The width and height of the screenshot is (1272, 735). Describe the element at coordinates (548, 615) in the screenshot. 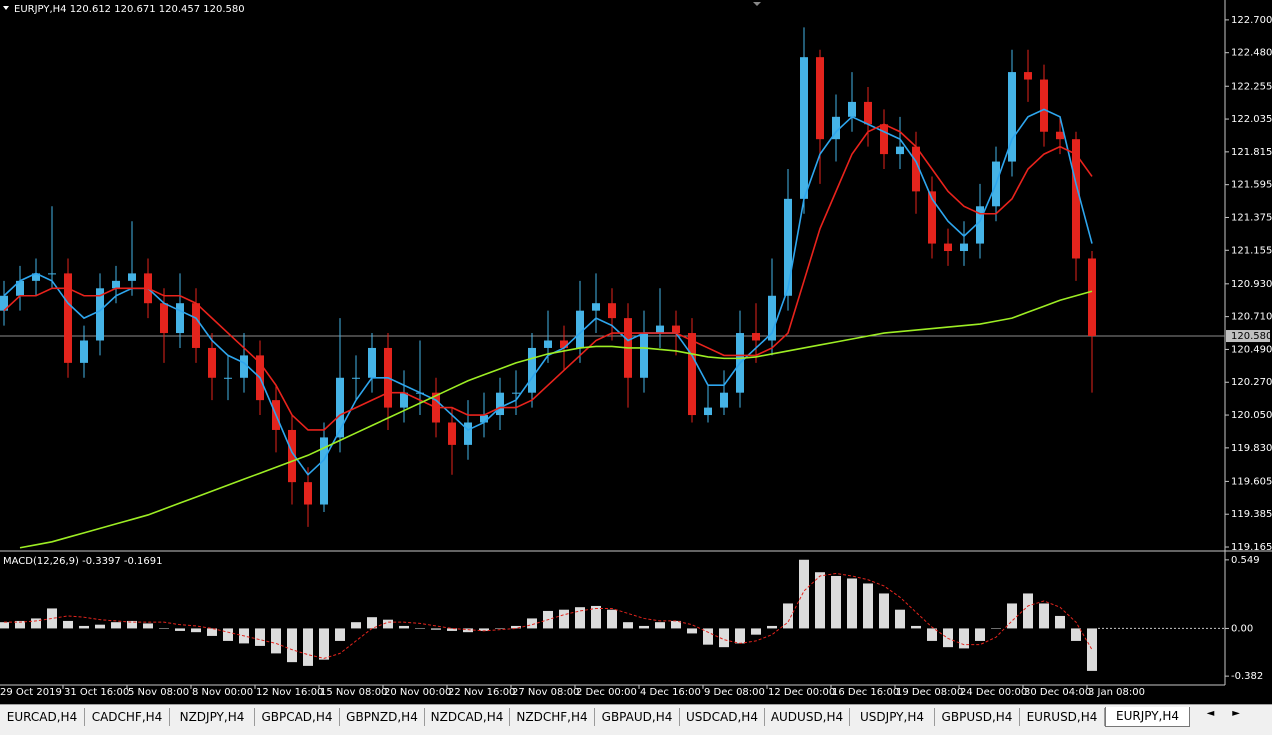

I see `indicator-line` at that location.